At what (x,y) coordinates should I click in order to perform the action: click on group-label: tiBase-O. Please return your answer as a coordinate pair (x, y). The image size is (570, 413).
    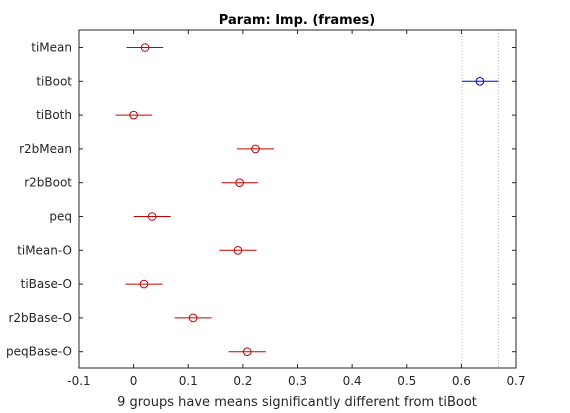
    Looking at the image, I should click on (46, 284).